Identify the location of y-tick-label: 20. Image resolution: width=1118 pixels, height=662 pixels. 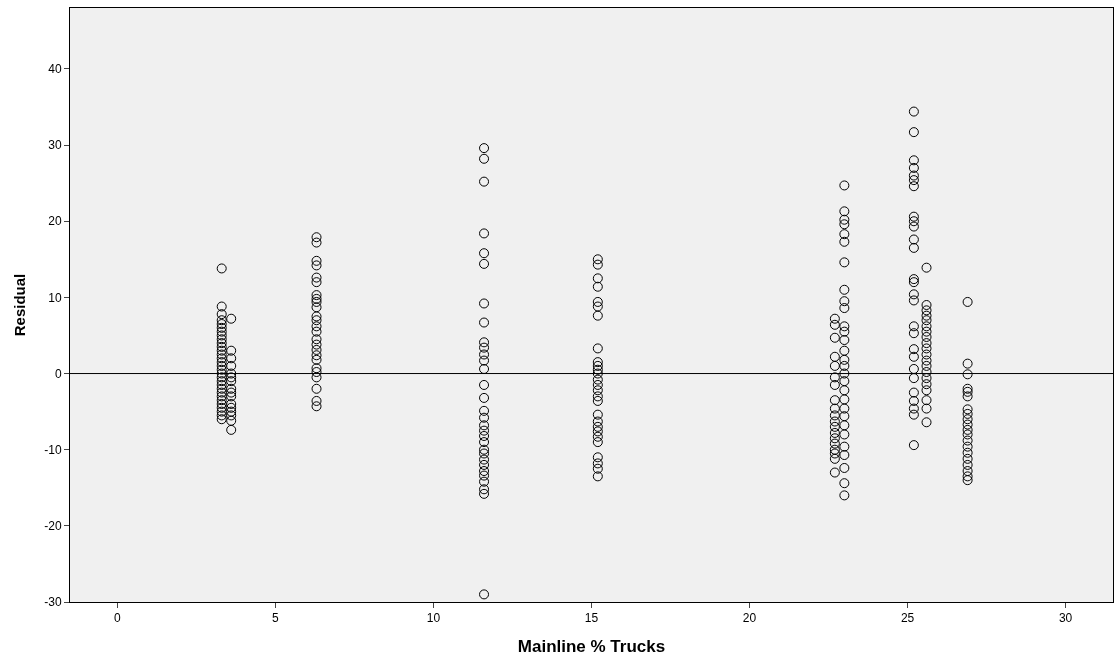
(55, 221).